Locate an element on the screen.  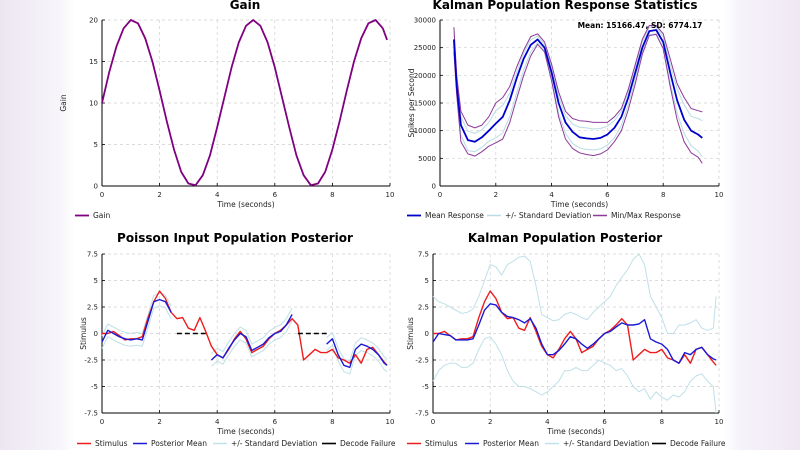
y-axis-label: Spikes per Second is located at coordinates (411, 102).